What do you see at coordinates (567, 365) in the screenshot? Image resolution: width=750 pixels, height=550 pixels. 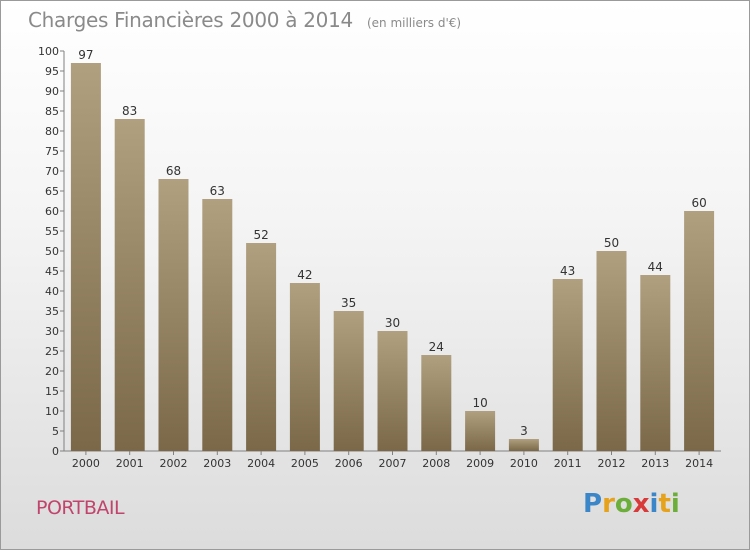 I see `bar-2011` at bounding box center [567, 365].